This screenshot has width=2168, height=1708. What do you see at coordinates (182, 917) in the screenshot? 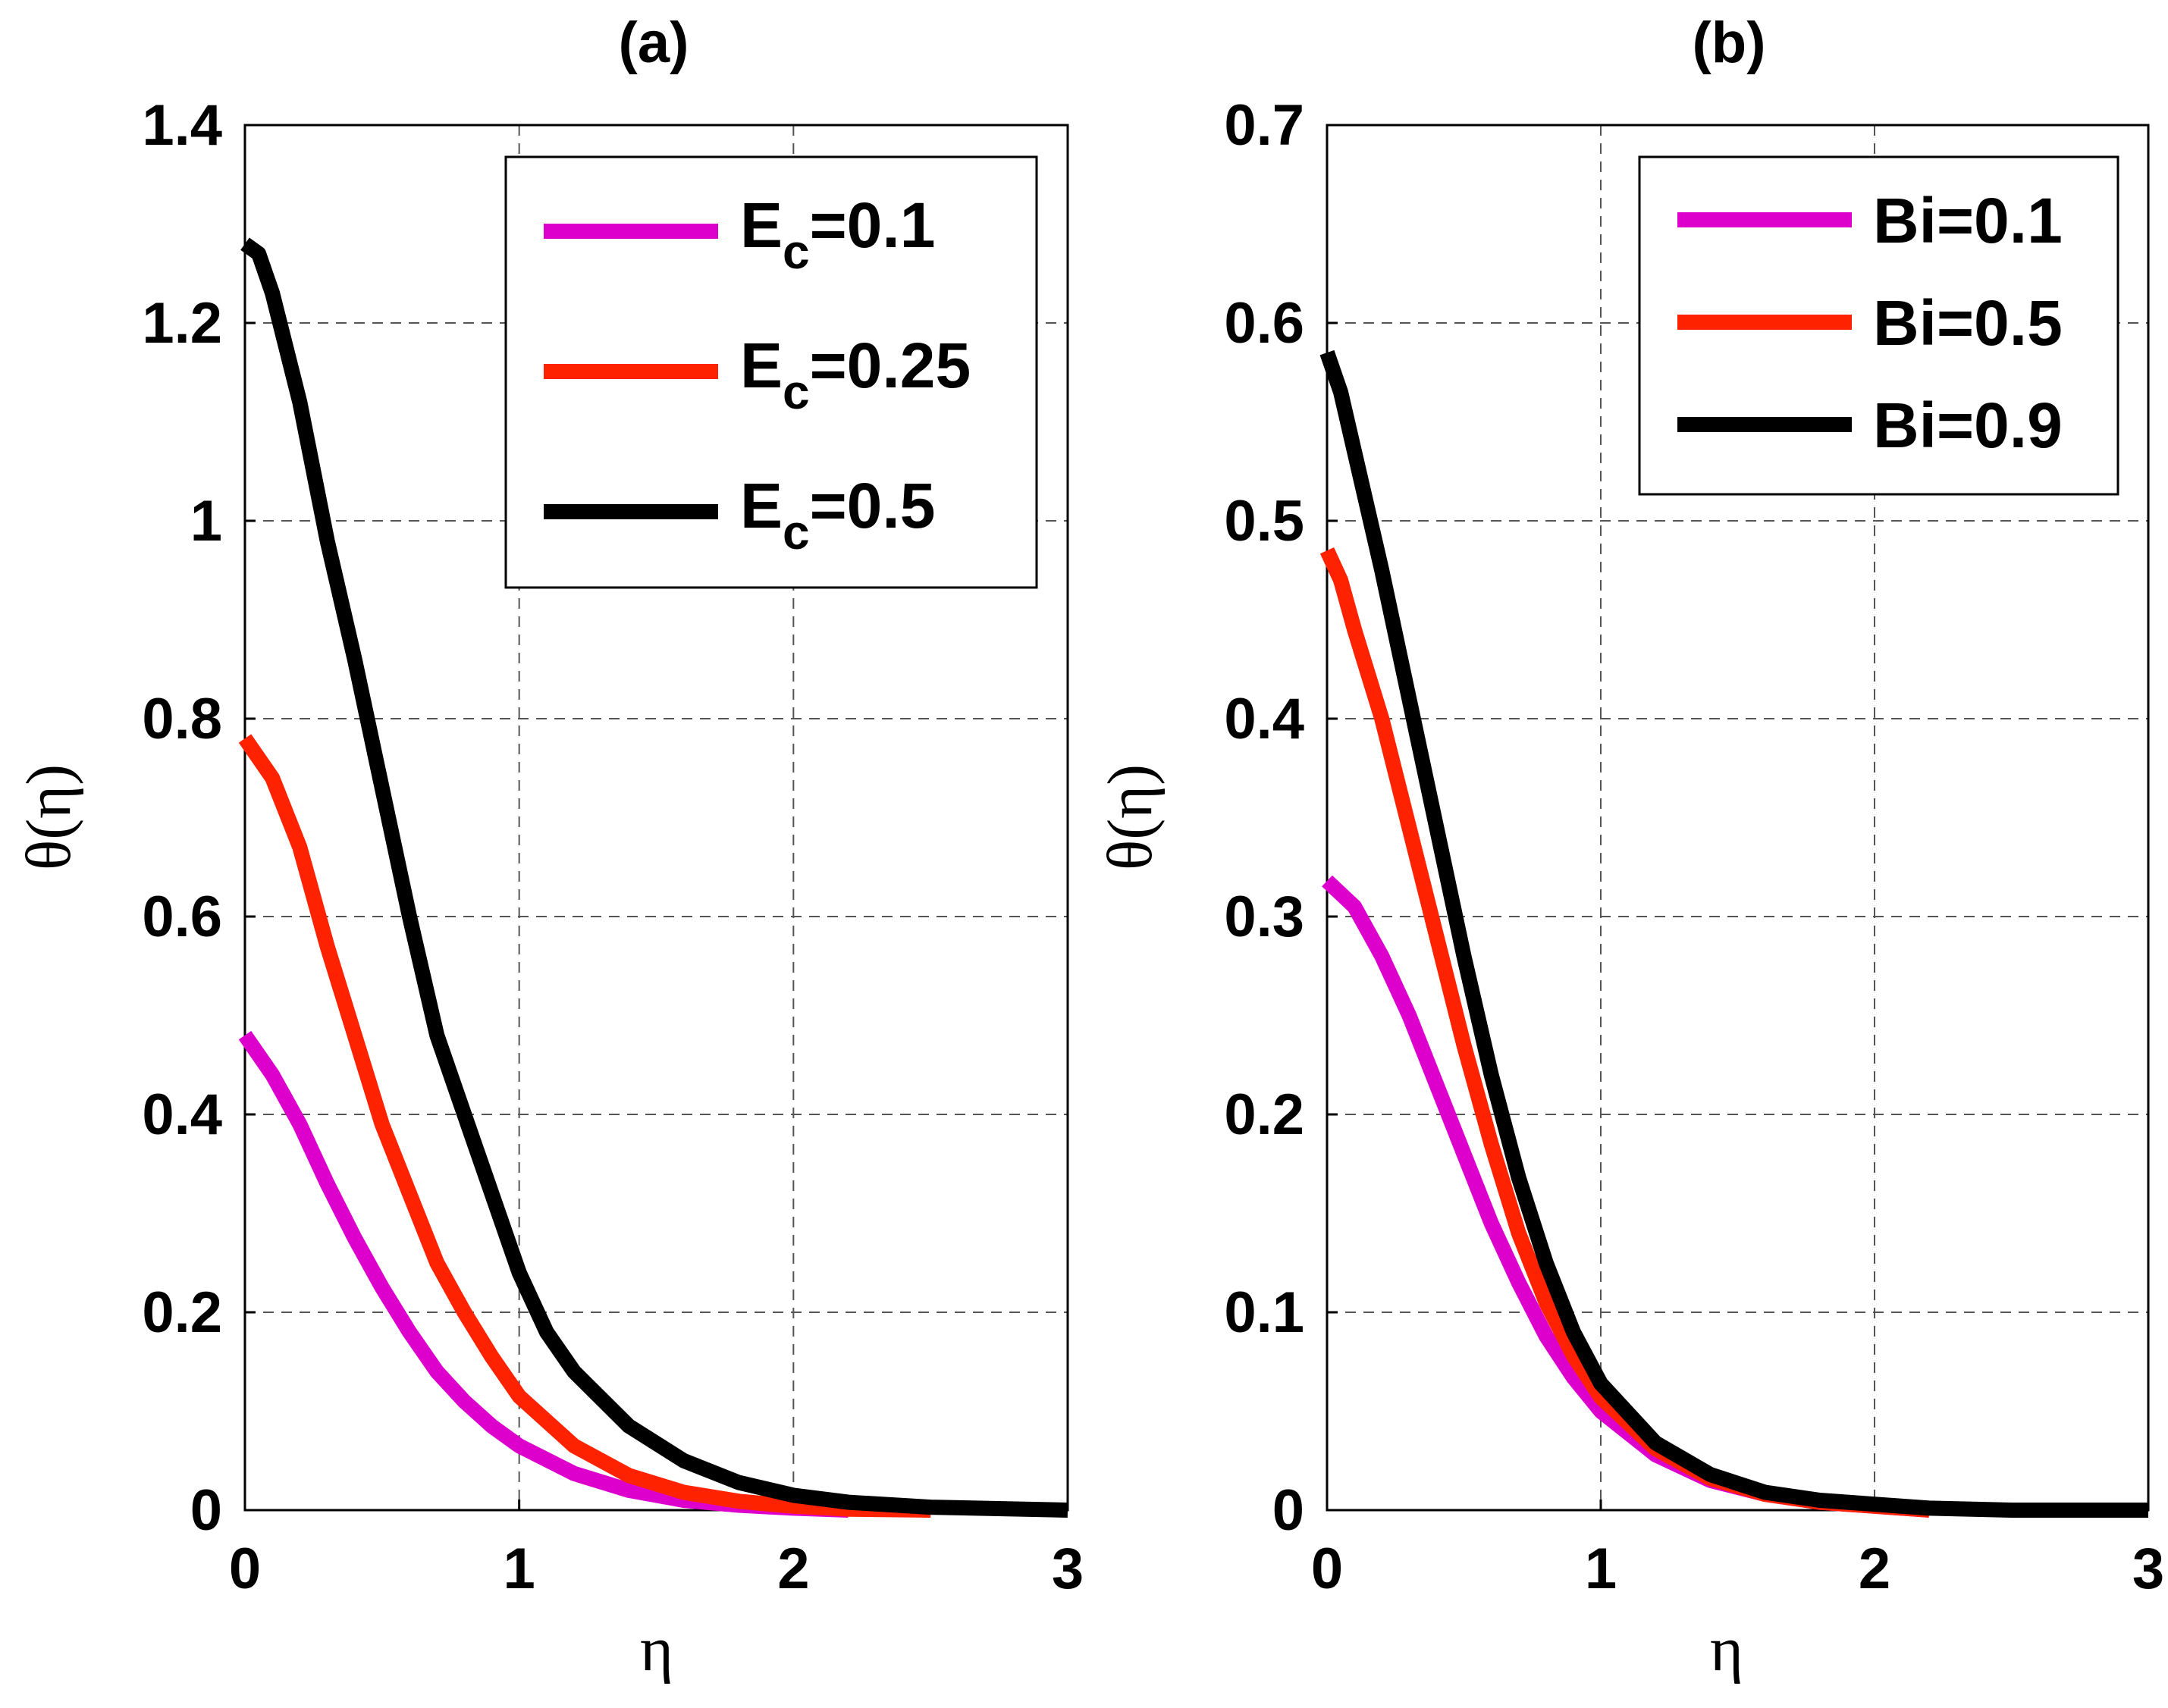
I see `panel-a-y-tick-label: 0.6` at bounding box center [182, 917].